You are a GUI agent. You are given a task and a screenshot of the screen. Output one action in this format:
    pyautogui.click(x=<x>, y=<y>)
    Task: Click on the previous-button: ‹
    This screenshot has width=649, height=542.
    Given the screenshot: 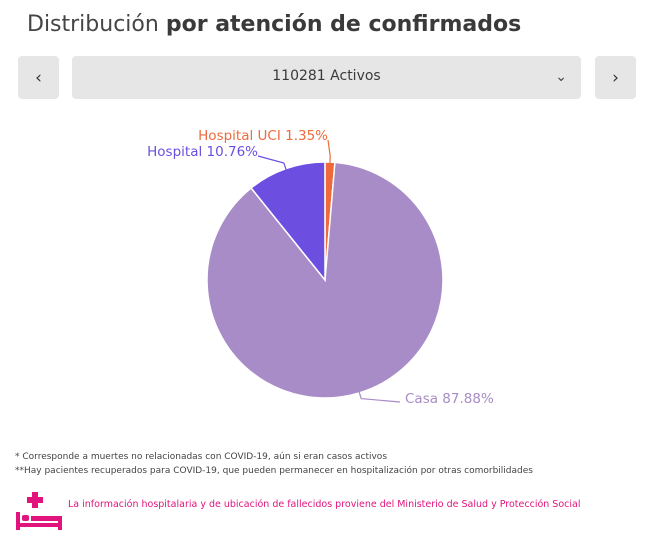 What is the action you would take?
    pyautogui.click(x=38, y=77)
    